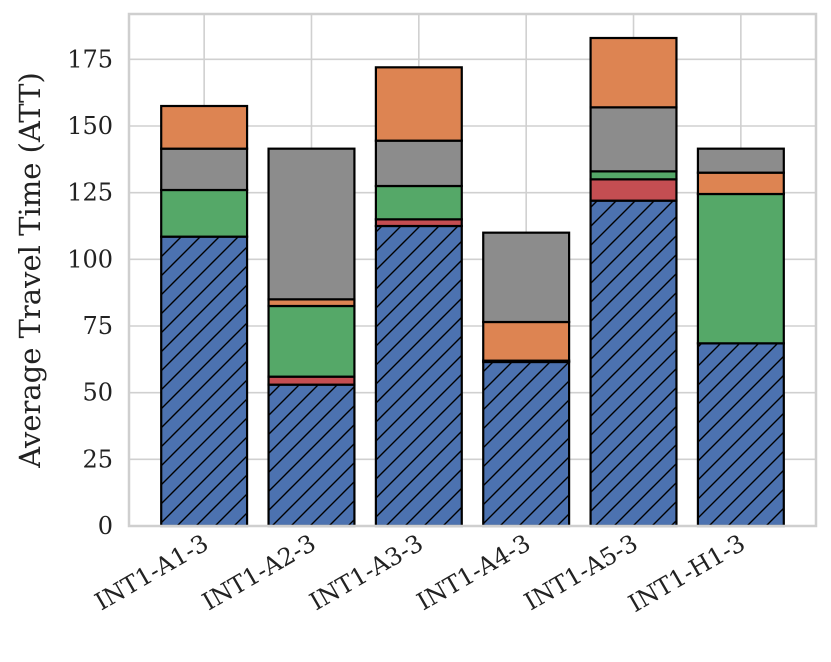 The width and height of the screenshot is (831, 662). Describe the element at coordinates (366, 572) in the screenshot. I see `x-tick-label: INT1-A3-3` at that location.